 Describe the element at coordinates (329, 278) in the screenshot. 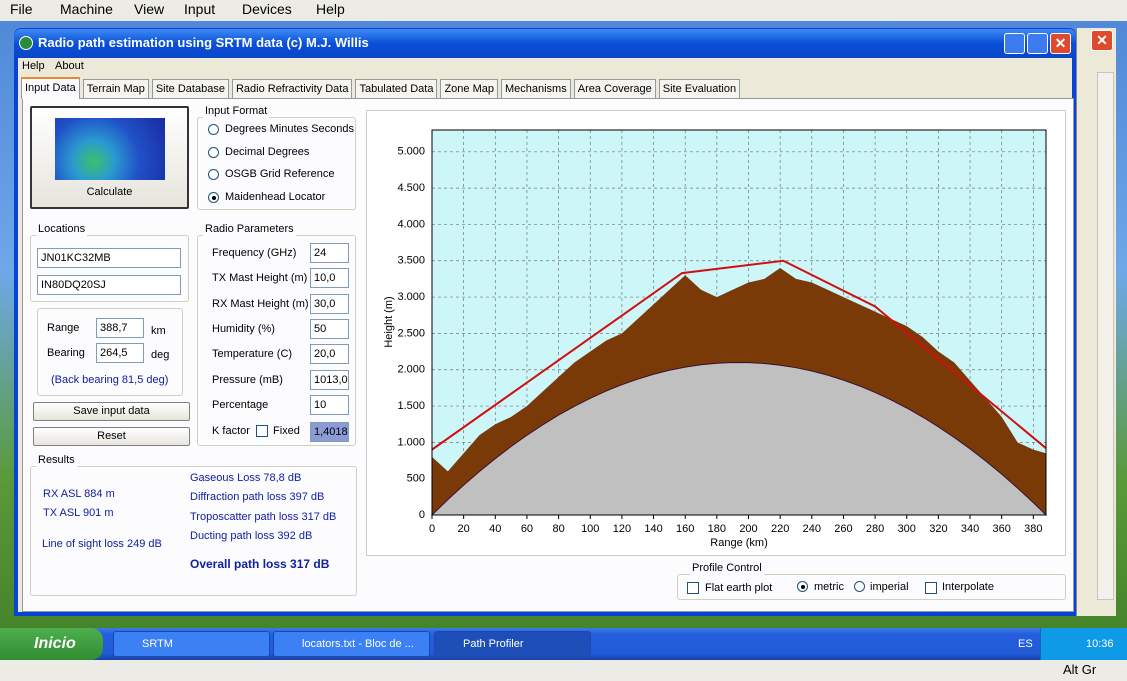

I see `text-field: 10,0` at that location.